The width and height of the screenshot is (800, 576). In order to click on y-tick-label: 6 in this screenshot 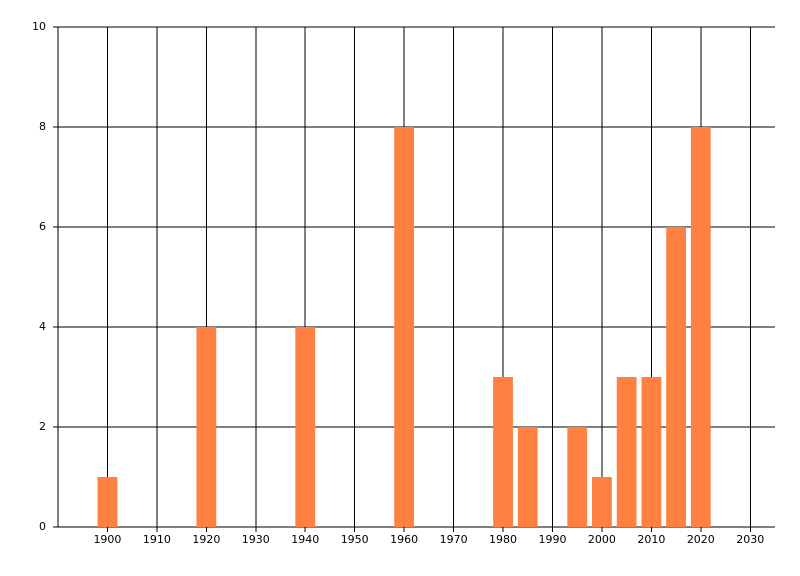, I will do `click(42, 226)`.